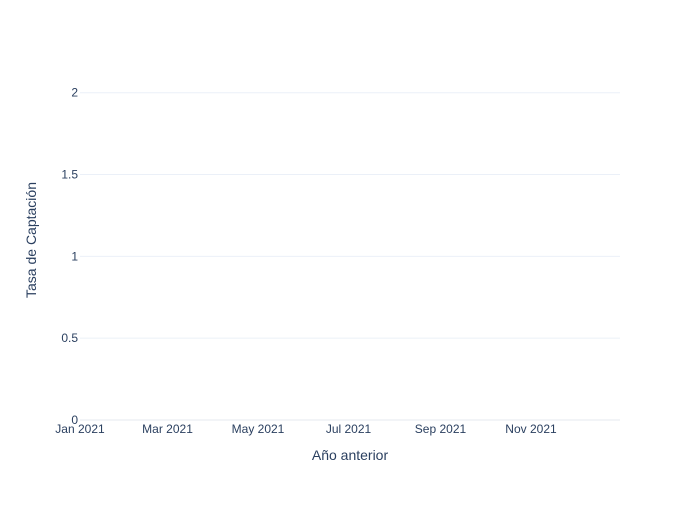  What do you see at coordinates (74, 420) in the screenshot?
I see `y-tick-label: 0` at bounding box center [74, 420].